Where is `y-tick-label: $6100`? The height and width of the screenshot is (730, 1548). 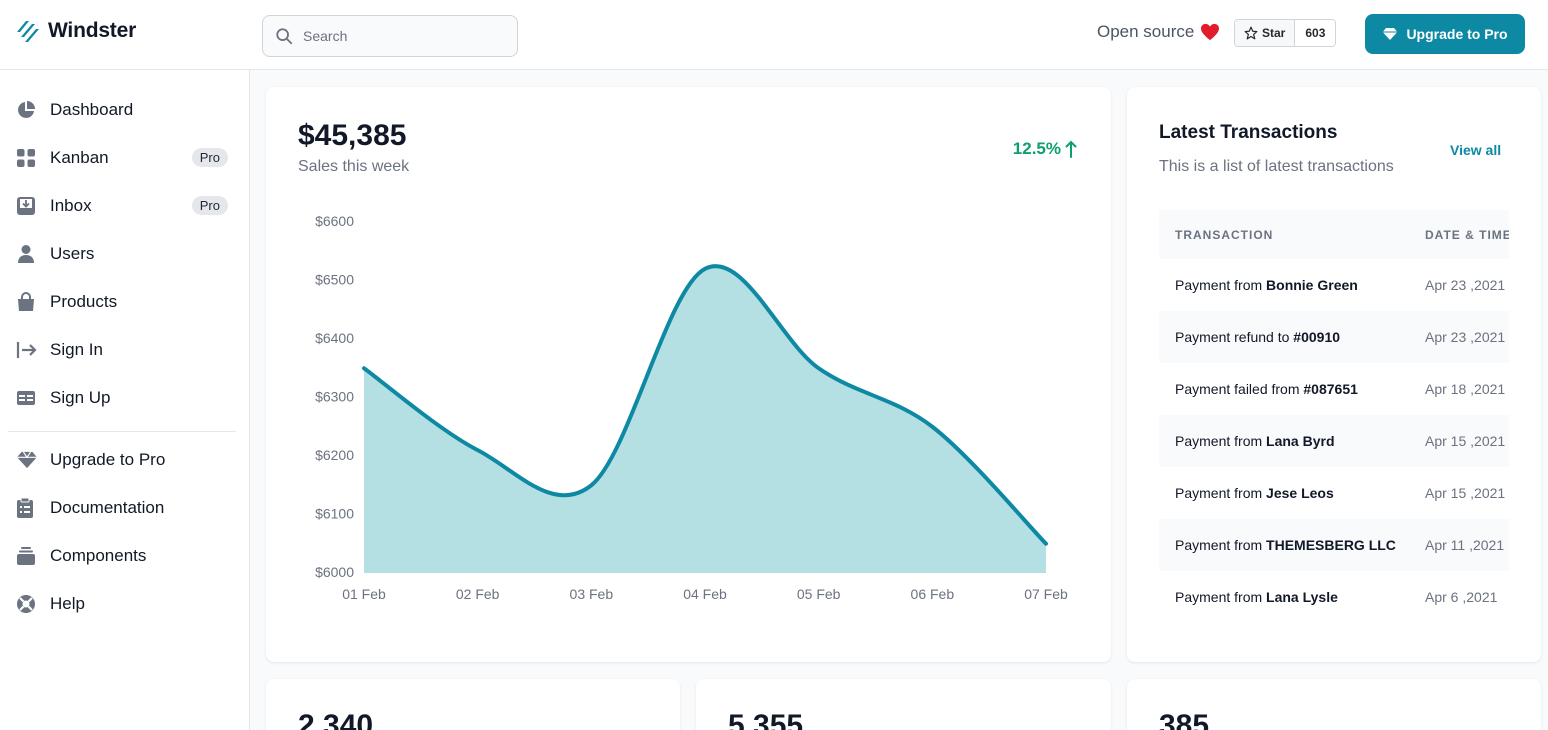 y-tick-label: $6100 is located at coordinates (334, 514).